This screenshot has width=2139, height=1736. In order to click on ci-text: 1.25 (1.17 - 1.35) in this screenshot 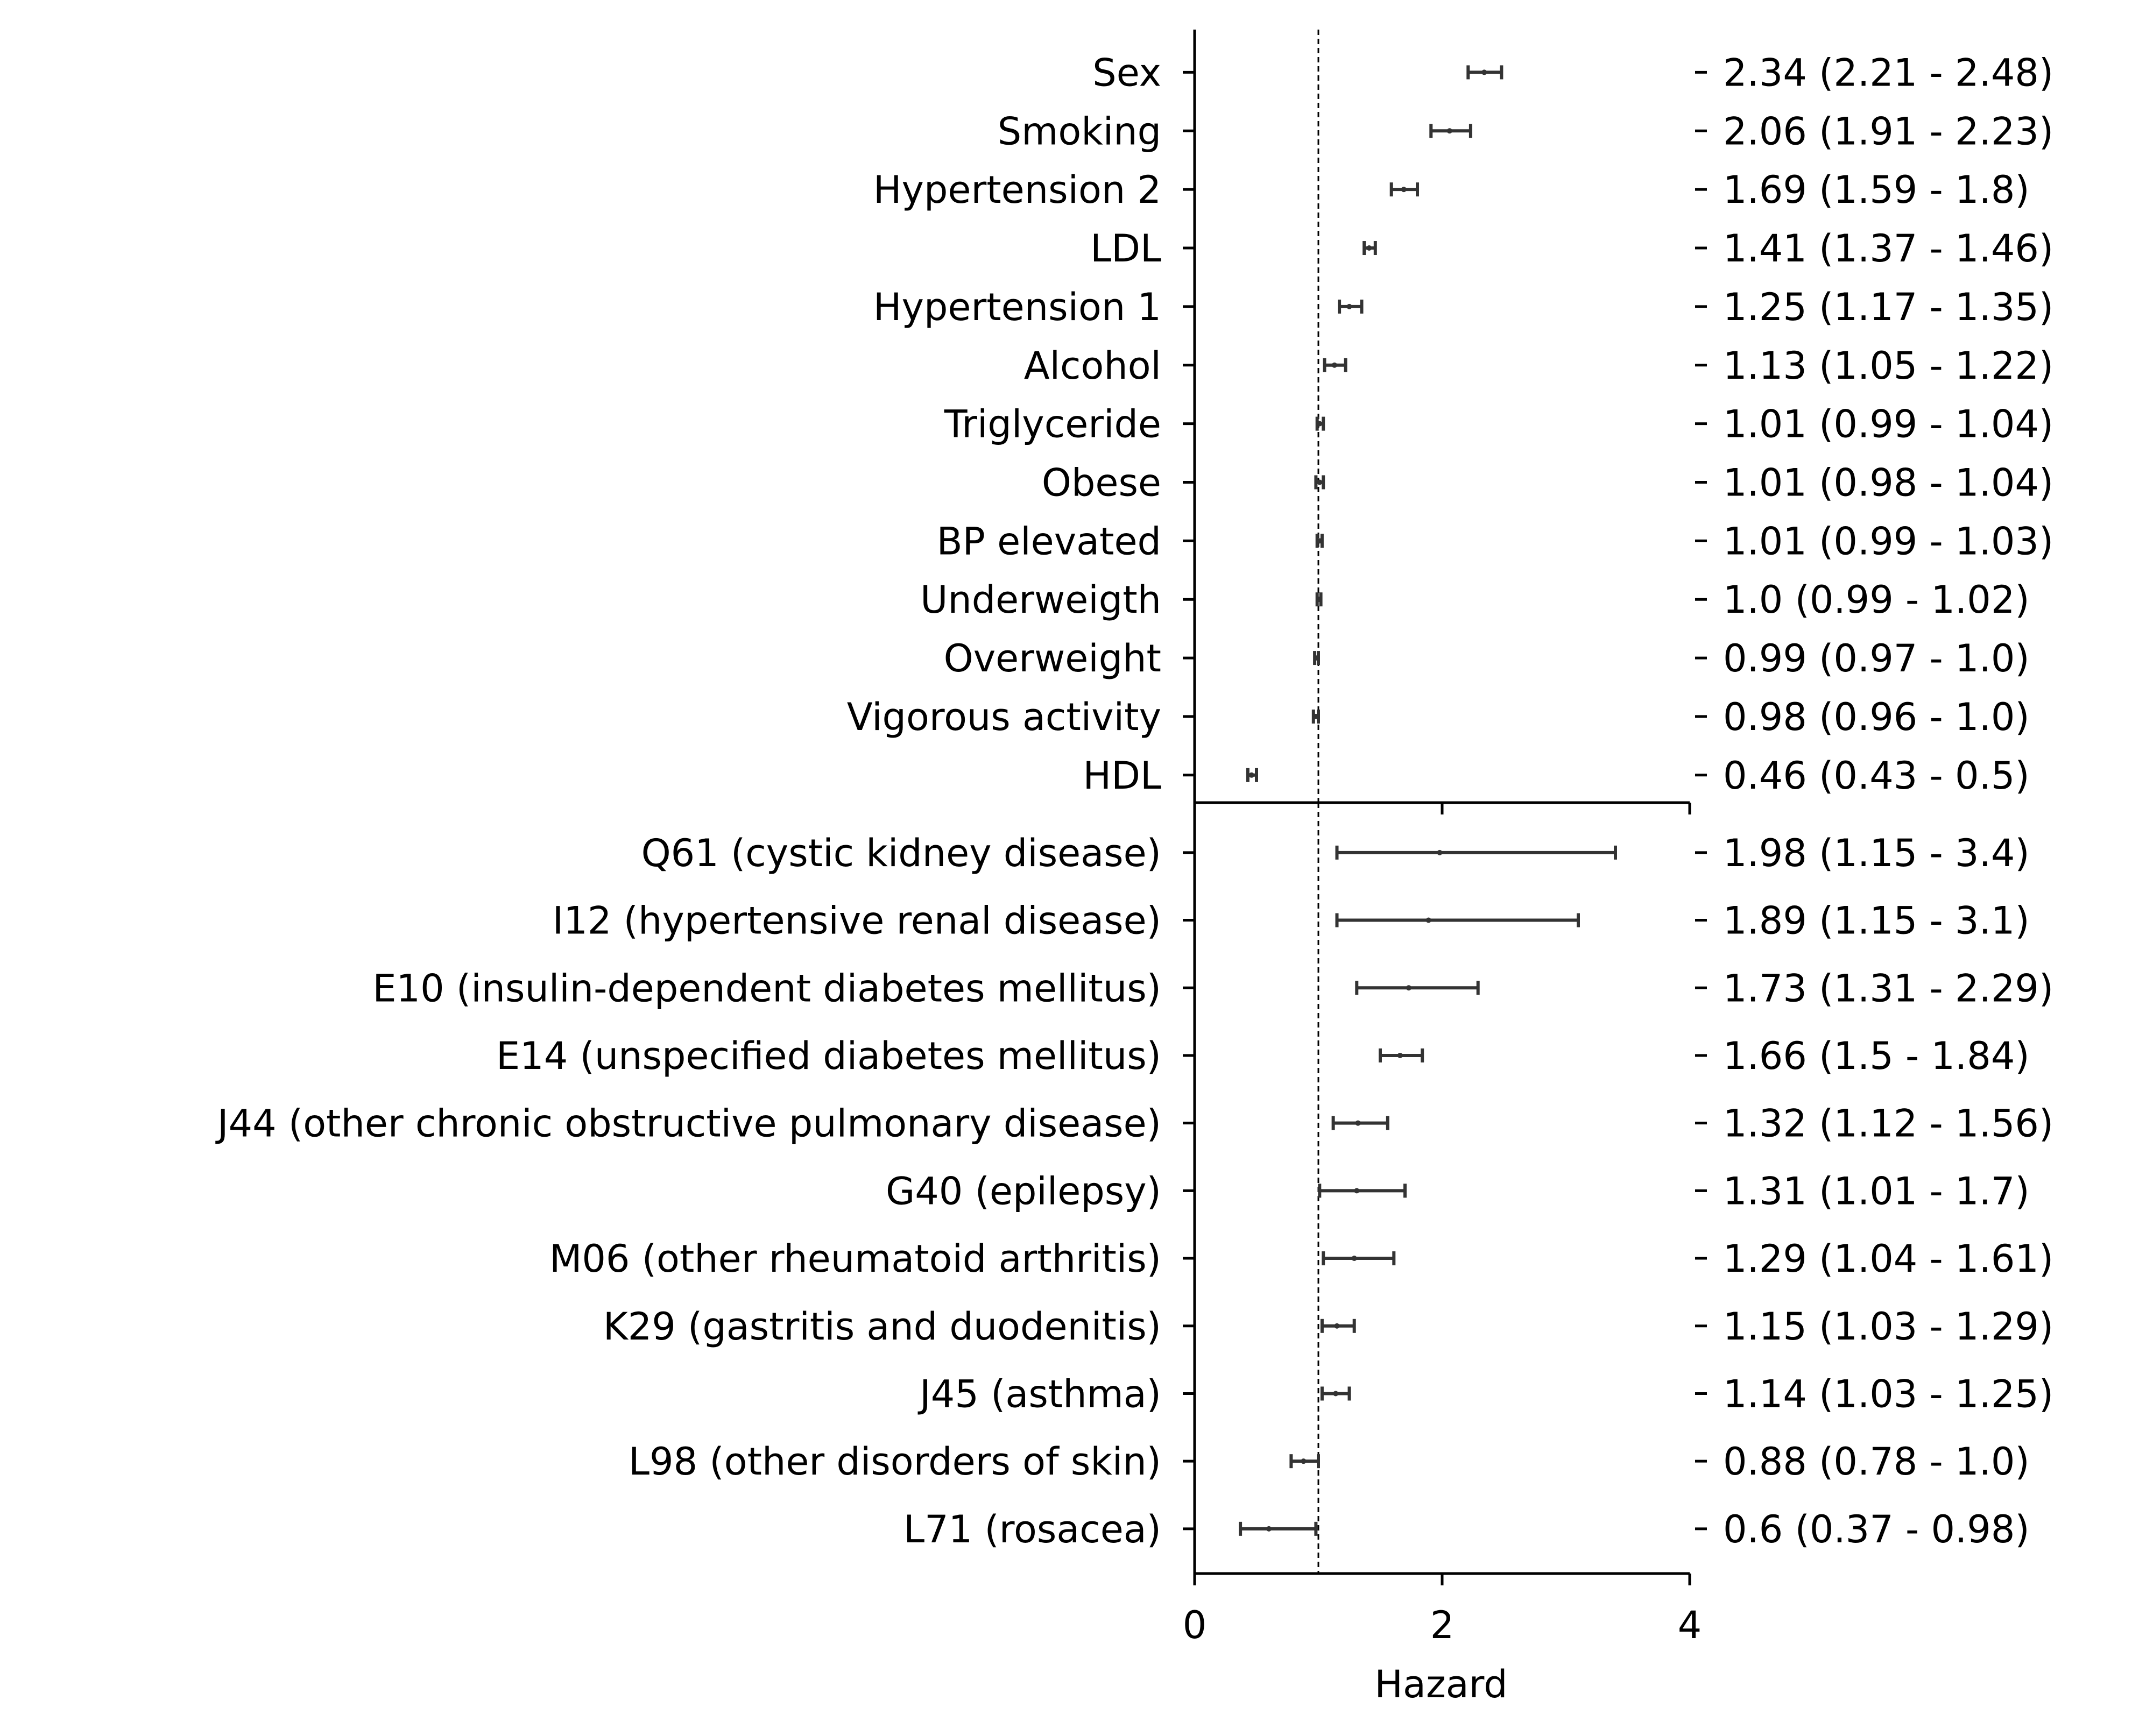, I will do `click(1888, 307)`.